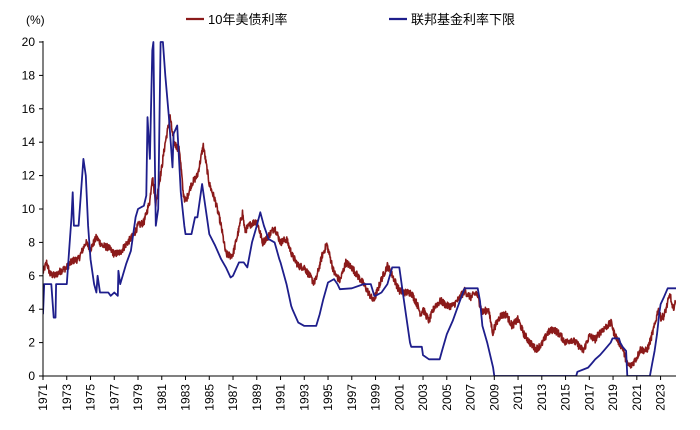  What do you see at coordinates (352, 397) in the screenshot?
I see `x-tick-label: 1997` at bounding box center [352, 397].